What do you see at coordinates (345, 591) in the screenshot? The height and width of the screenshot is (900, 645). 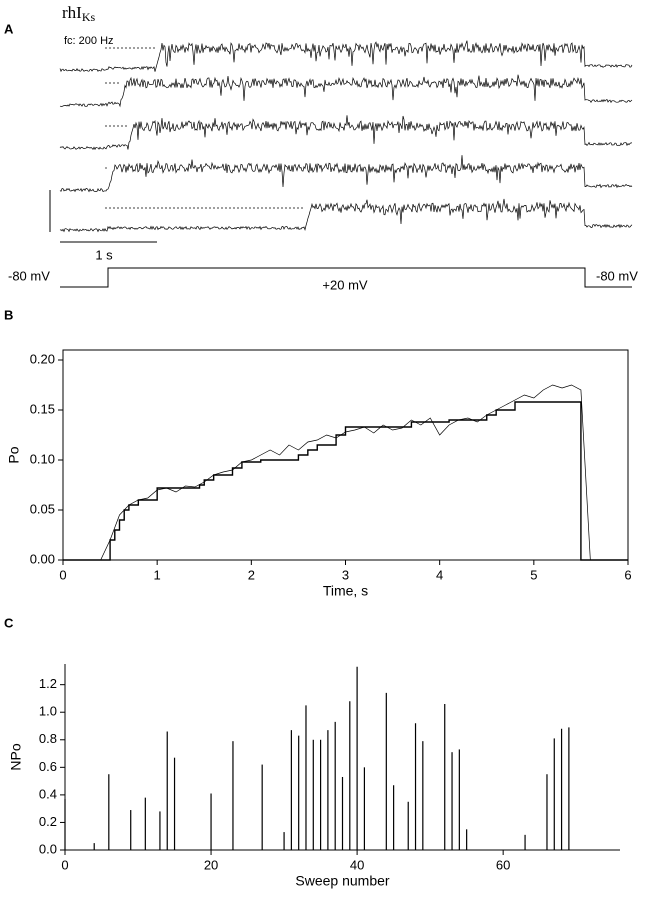 I see `x-axis-label: Time, s` at bounding box center [345, 591].